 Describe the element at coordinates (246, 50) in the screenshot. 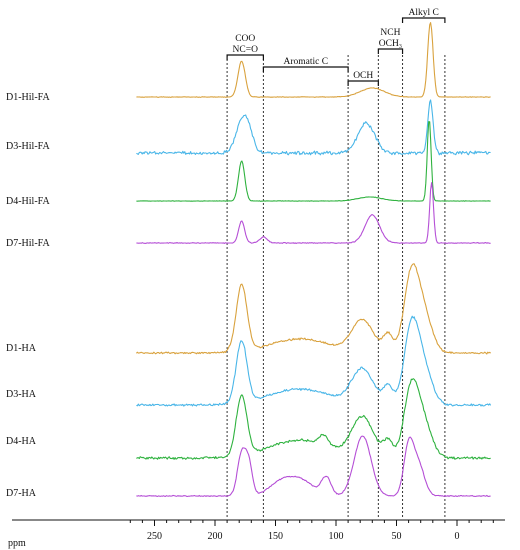

I see `region-label-secondary: NC=O` at that location.